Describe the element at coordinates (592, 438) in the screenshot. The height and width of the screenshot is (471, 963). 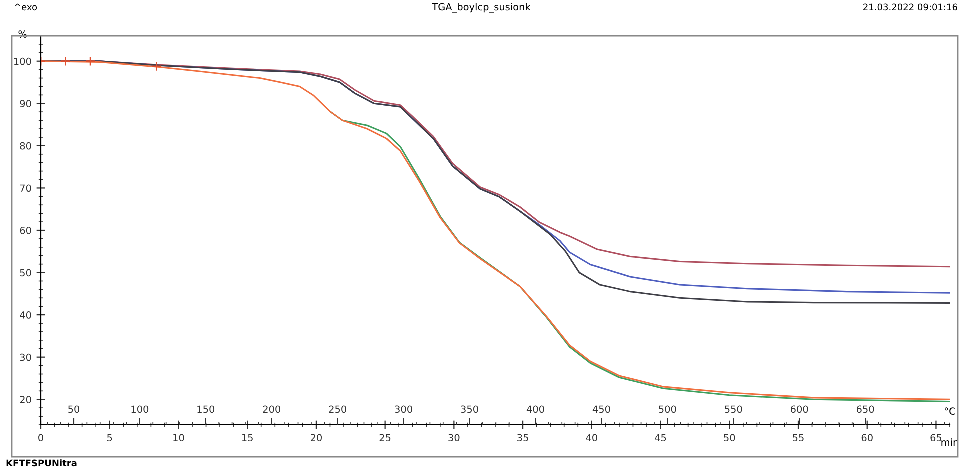
I see `x-tick-label: 40` at that location.